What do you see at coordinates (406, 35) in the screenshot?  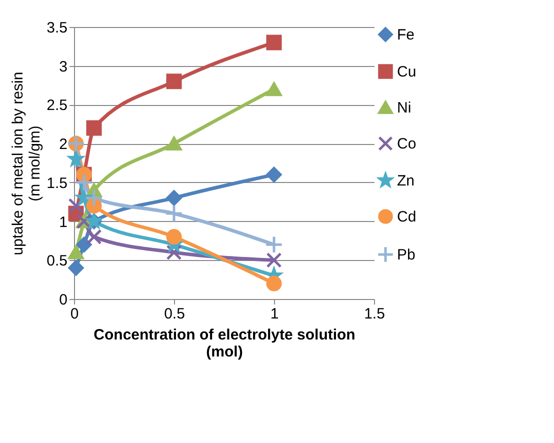 I see `legend-label: Fe` at bounding box center [406, 35].